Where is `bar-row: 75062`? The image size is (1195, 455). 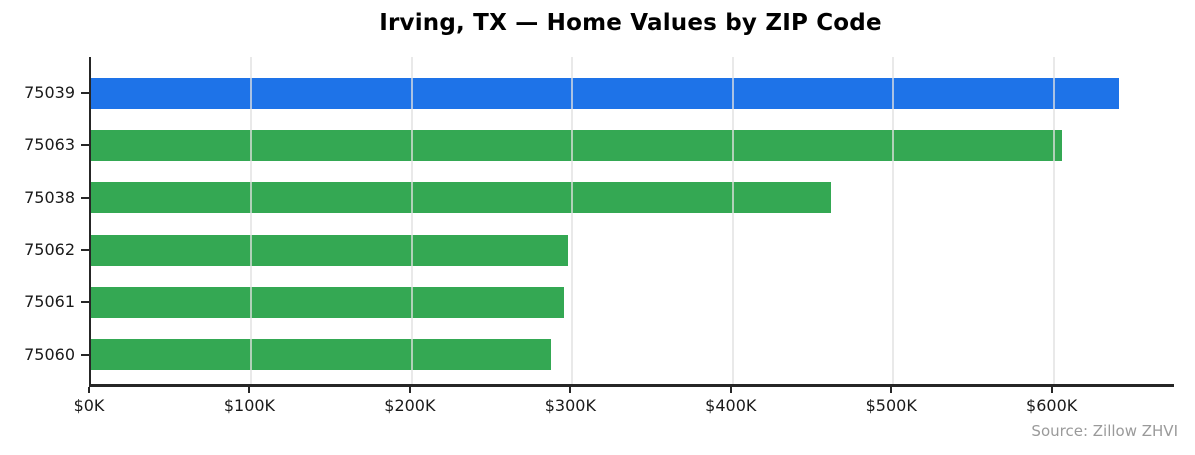 bar-row: 75062 is located at coordinates (599, 250).